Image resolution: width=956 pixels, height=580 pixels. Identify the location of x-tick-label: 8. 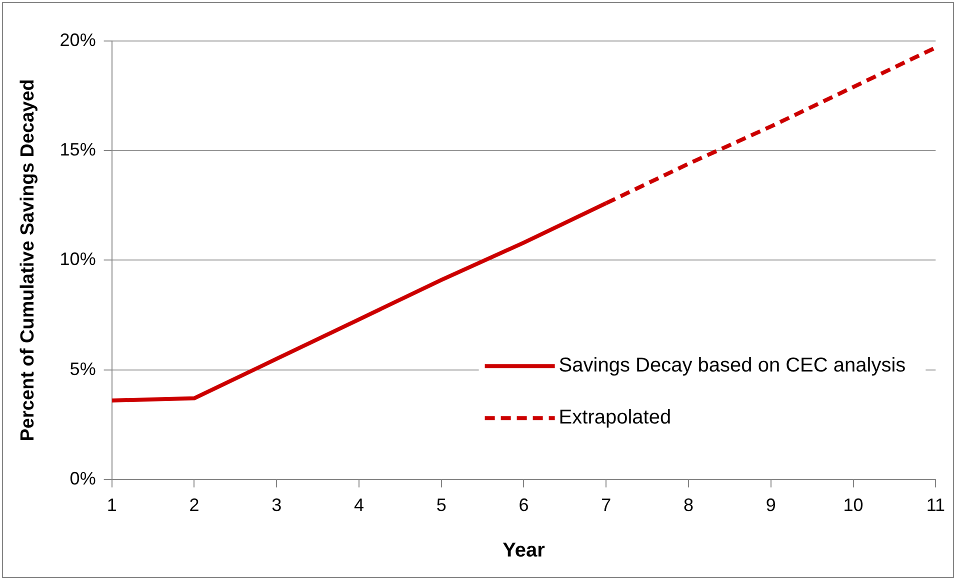
(689, 505).